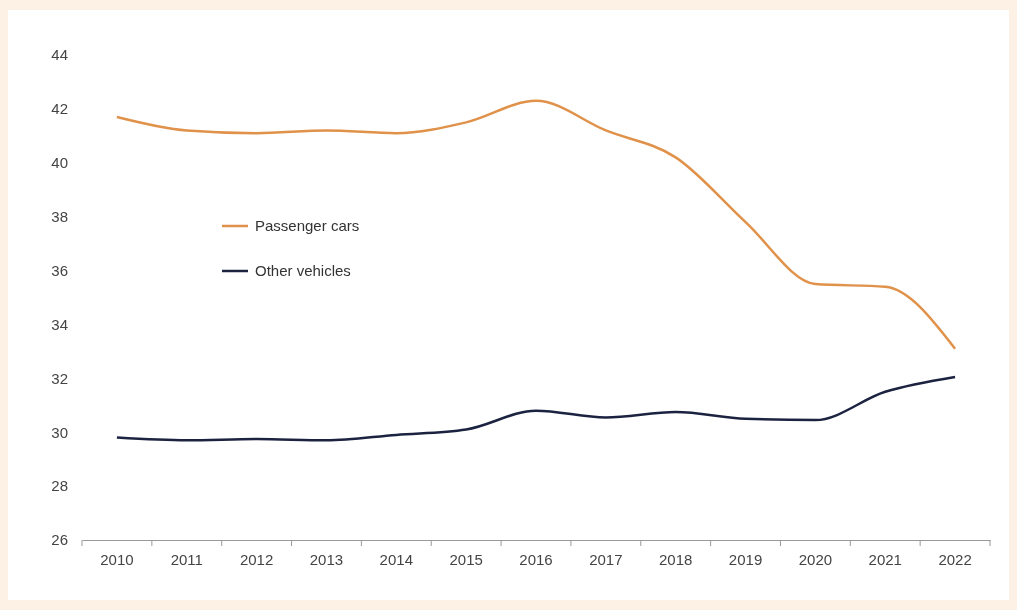 Image resolution: width=1017 pixels, height=610 pixels. What do you see at coordinates (676, 559) in the screenshot?
I see `x-tick-label: 2018` at bounding box center [676, 559].